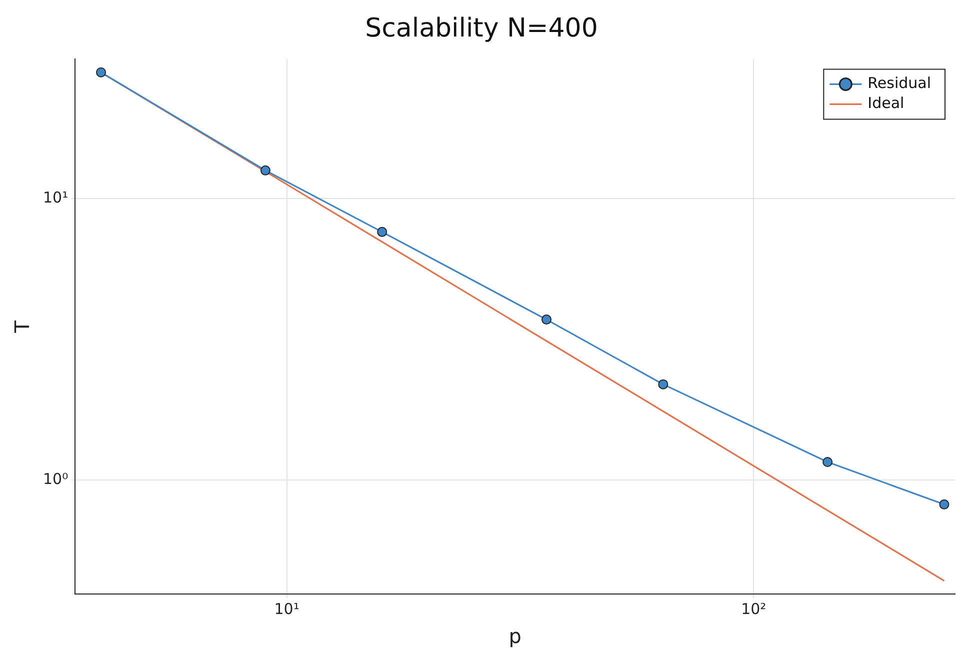 The image size is (973, 664). What do you see at coordinates (22, 327) in the screenshot?
I see `y-axis-title: T` at bounding box center [22, 327].